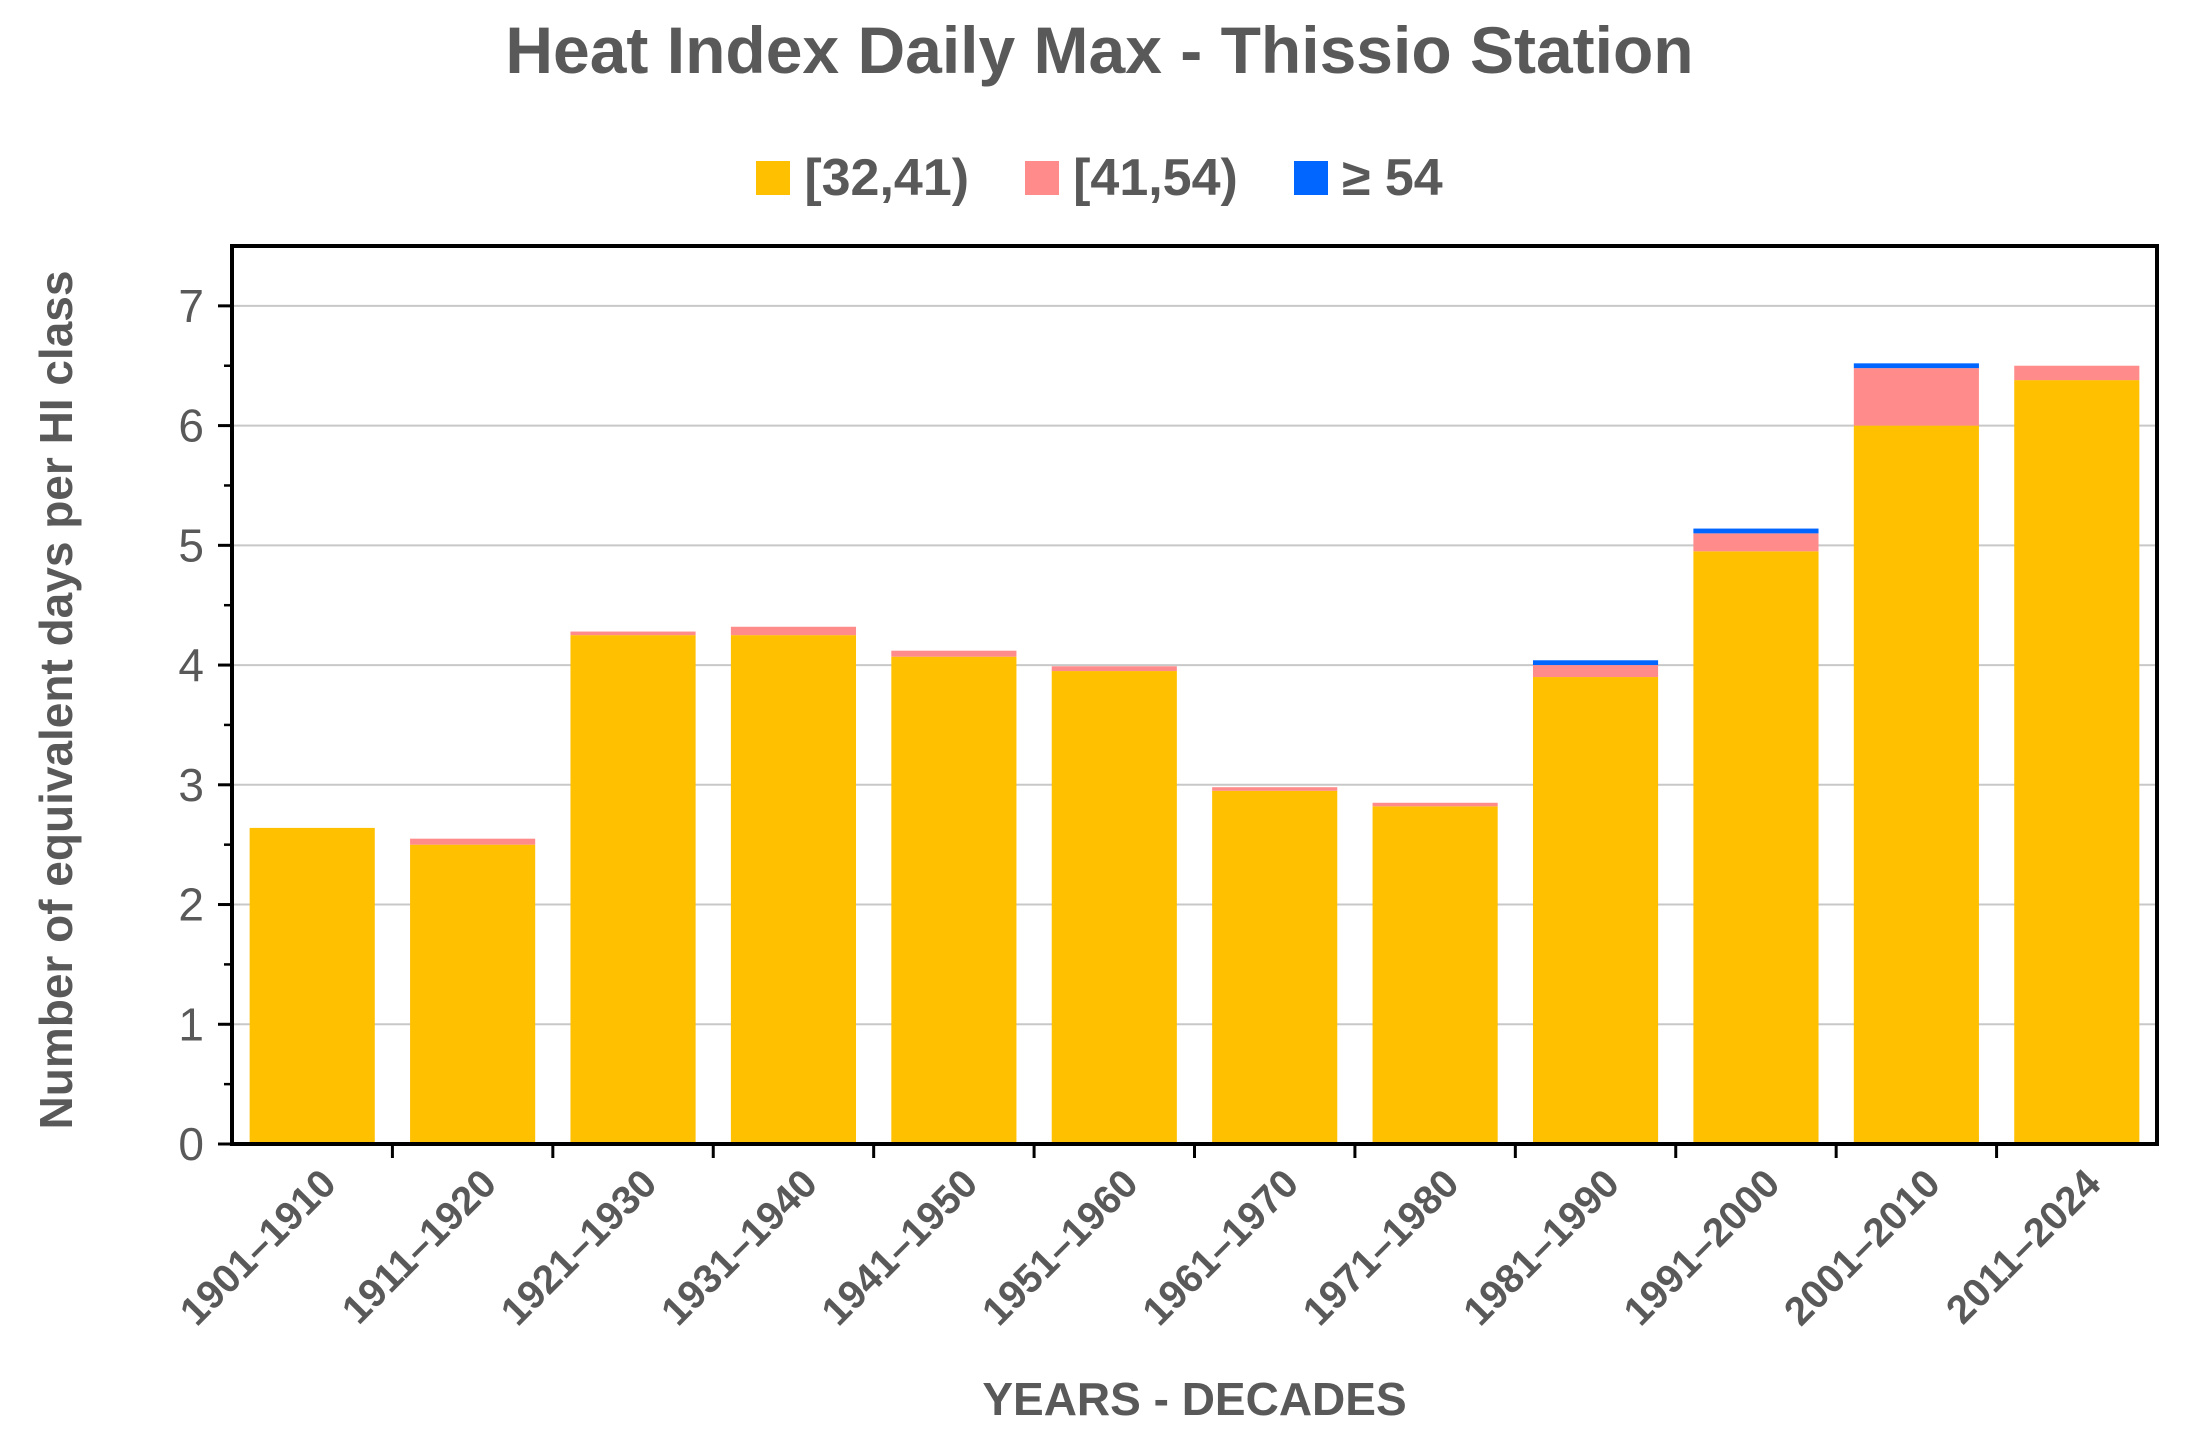 The height and width of the screenshot is (1446, 2199). What do you see at coordinates (191, 545) in the screenshot?
I see `y-tick-label: 5` at bounding box center [191, 545].